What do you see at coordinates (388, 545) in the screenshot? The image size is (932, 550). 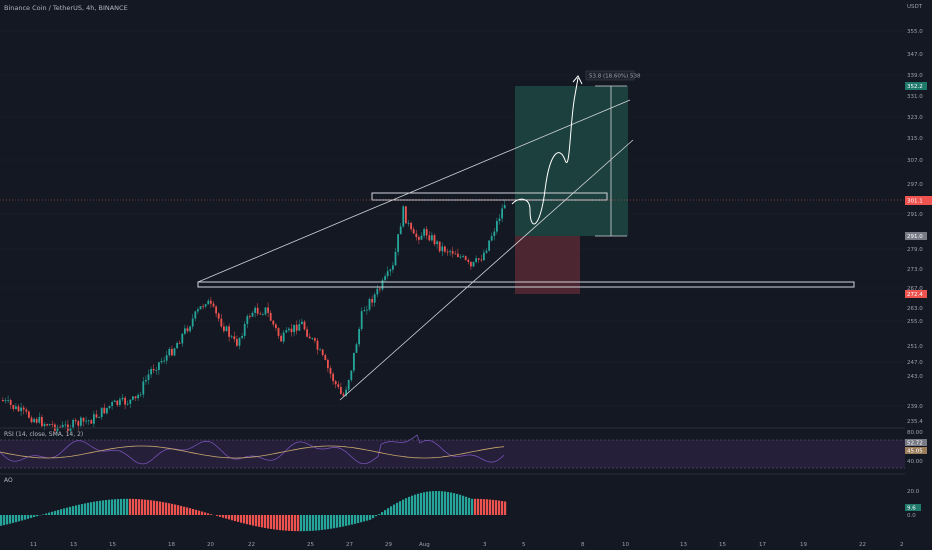 I see `time-axis-label: 29` at bounding box center [388, 545].